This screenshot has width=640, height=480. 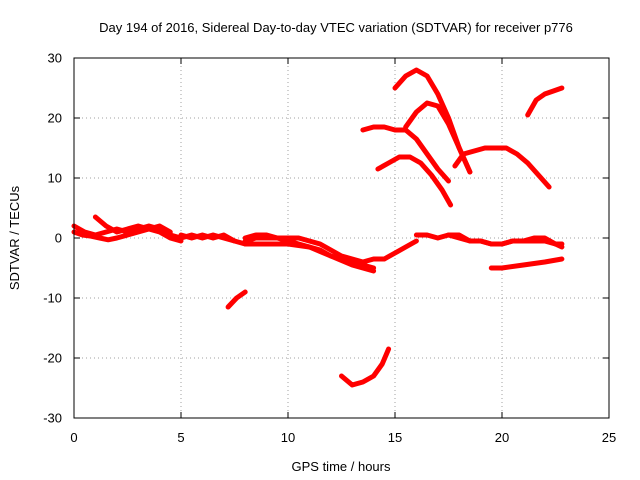 What do you see at coordinates (73, 437) in the screenshot?
I see `x-tick-label: 0` at bounding box center [73, 437].